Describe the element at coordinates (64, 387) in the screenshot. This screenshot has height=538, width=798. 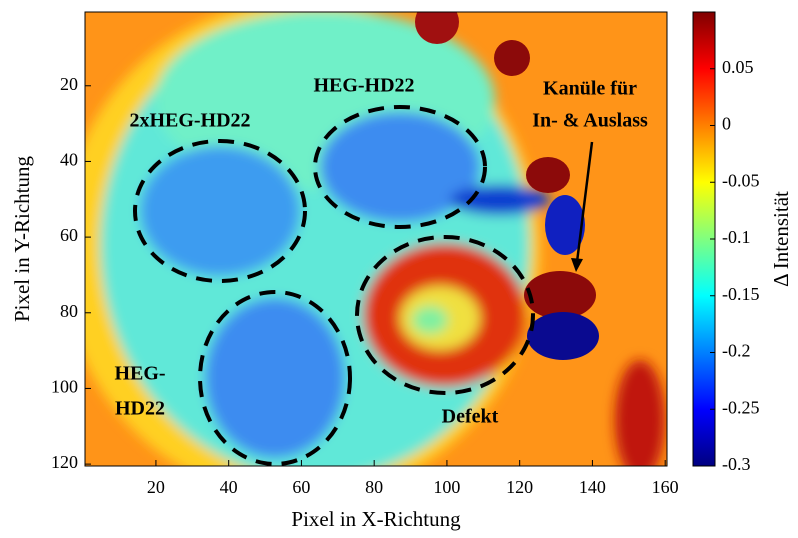
I see `y-tick-label: 100` at that location.